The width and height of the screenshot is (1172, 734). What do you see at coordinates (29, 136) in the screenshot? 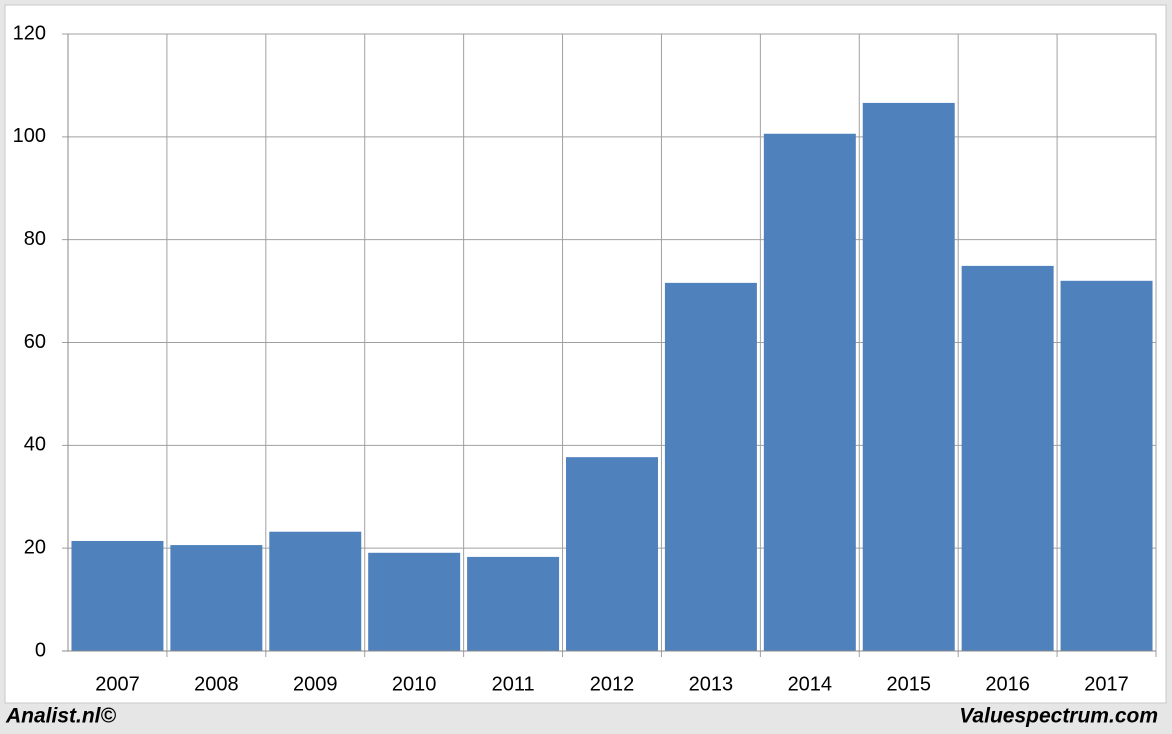
I see `y-tick-label: 100` at bounding box center [29, 136].